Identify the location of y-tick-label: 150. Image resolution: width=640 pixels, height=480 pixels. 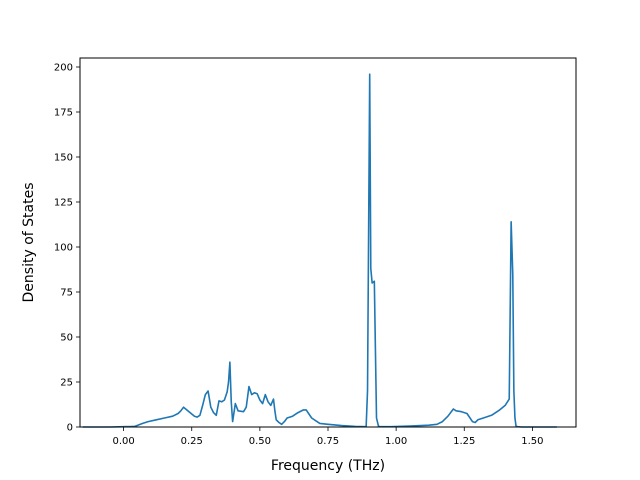
(63, 158).